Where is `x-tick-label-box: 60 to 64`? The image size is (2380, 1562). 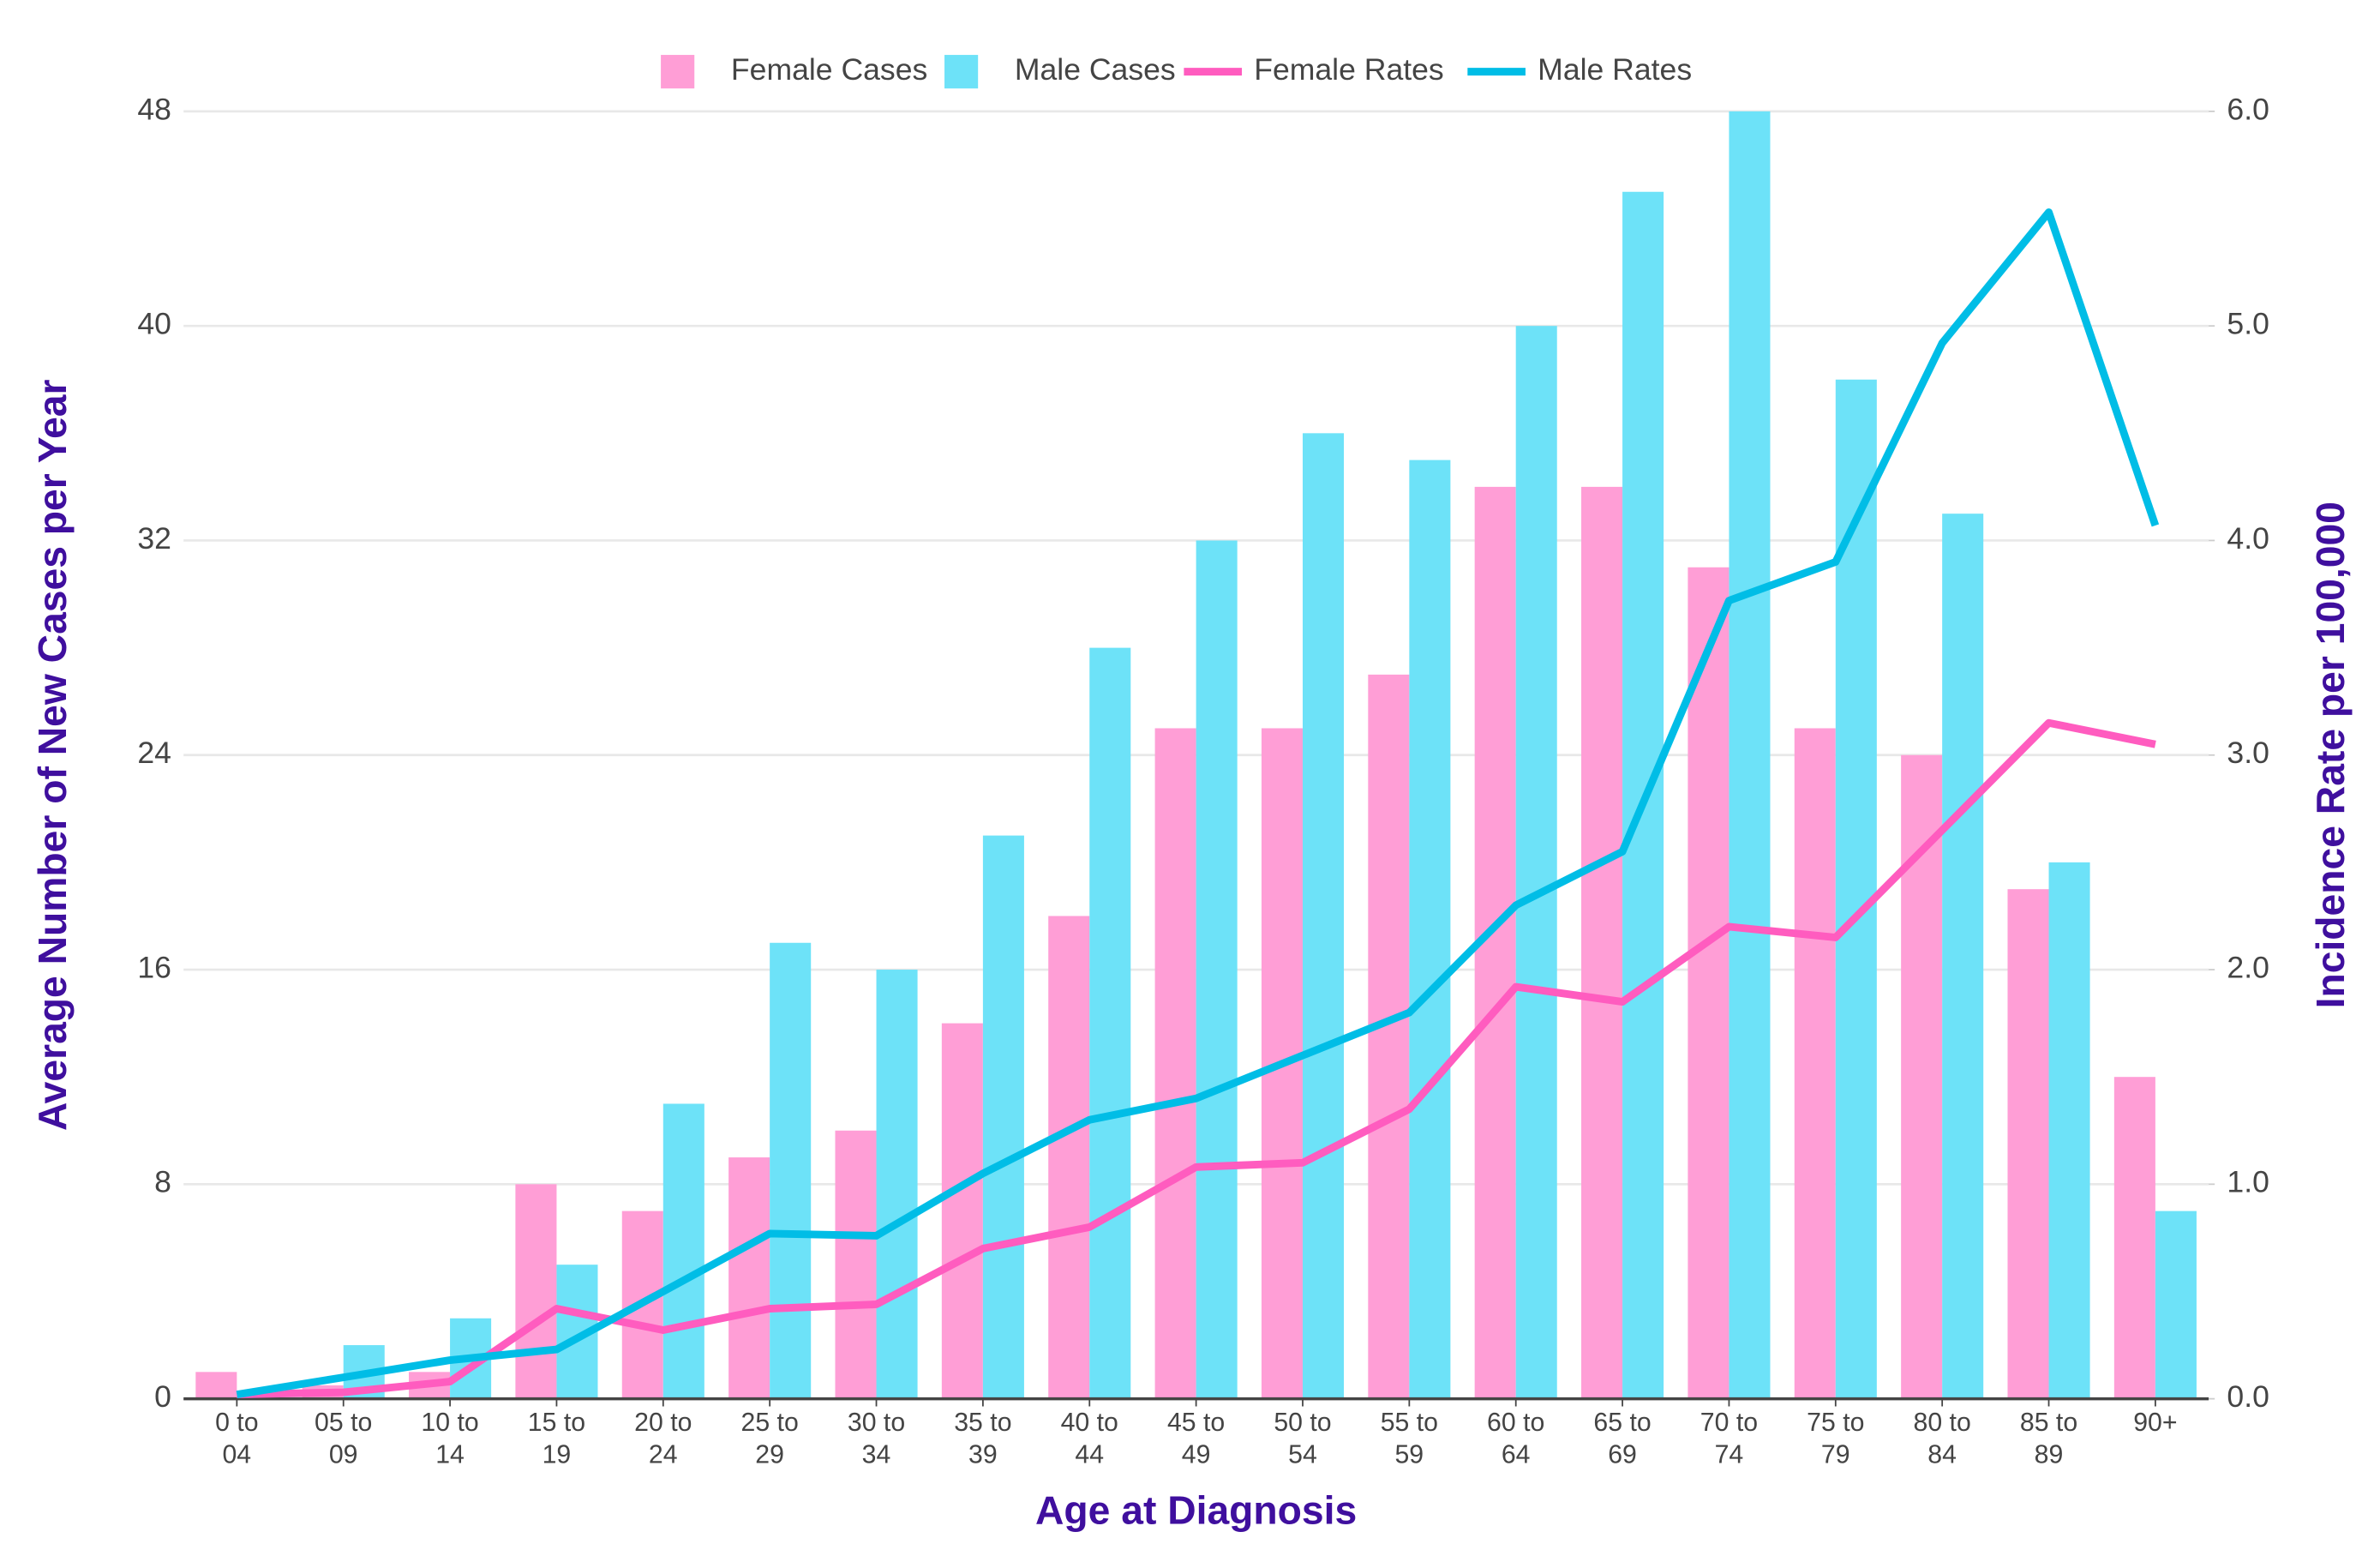 x-tick-label-box: 60 to 64 is located at coordinates (1516, 1438).